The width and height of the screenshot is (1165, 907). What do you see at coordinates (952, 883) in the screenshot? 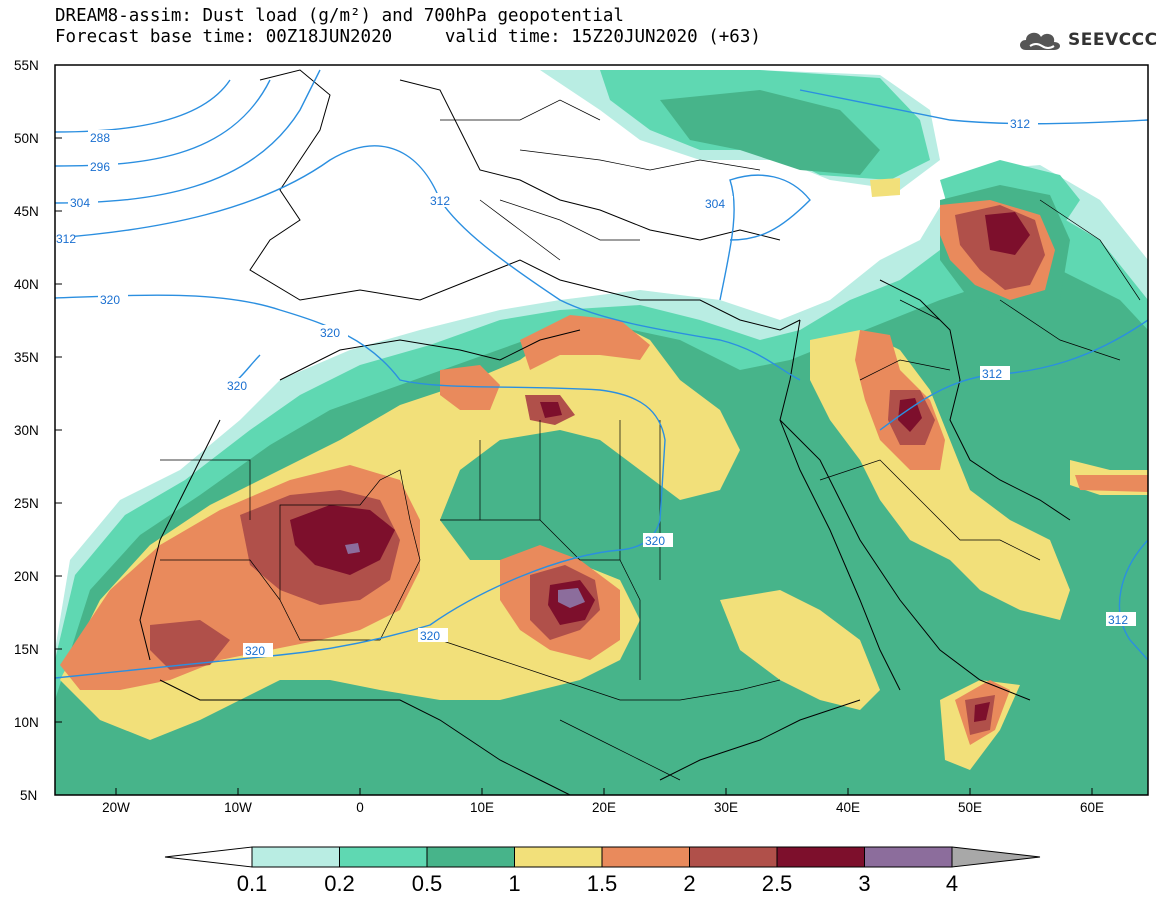
I see `colorbar-tick: 4` at bounding box center [952, 883].